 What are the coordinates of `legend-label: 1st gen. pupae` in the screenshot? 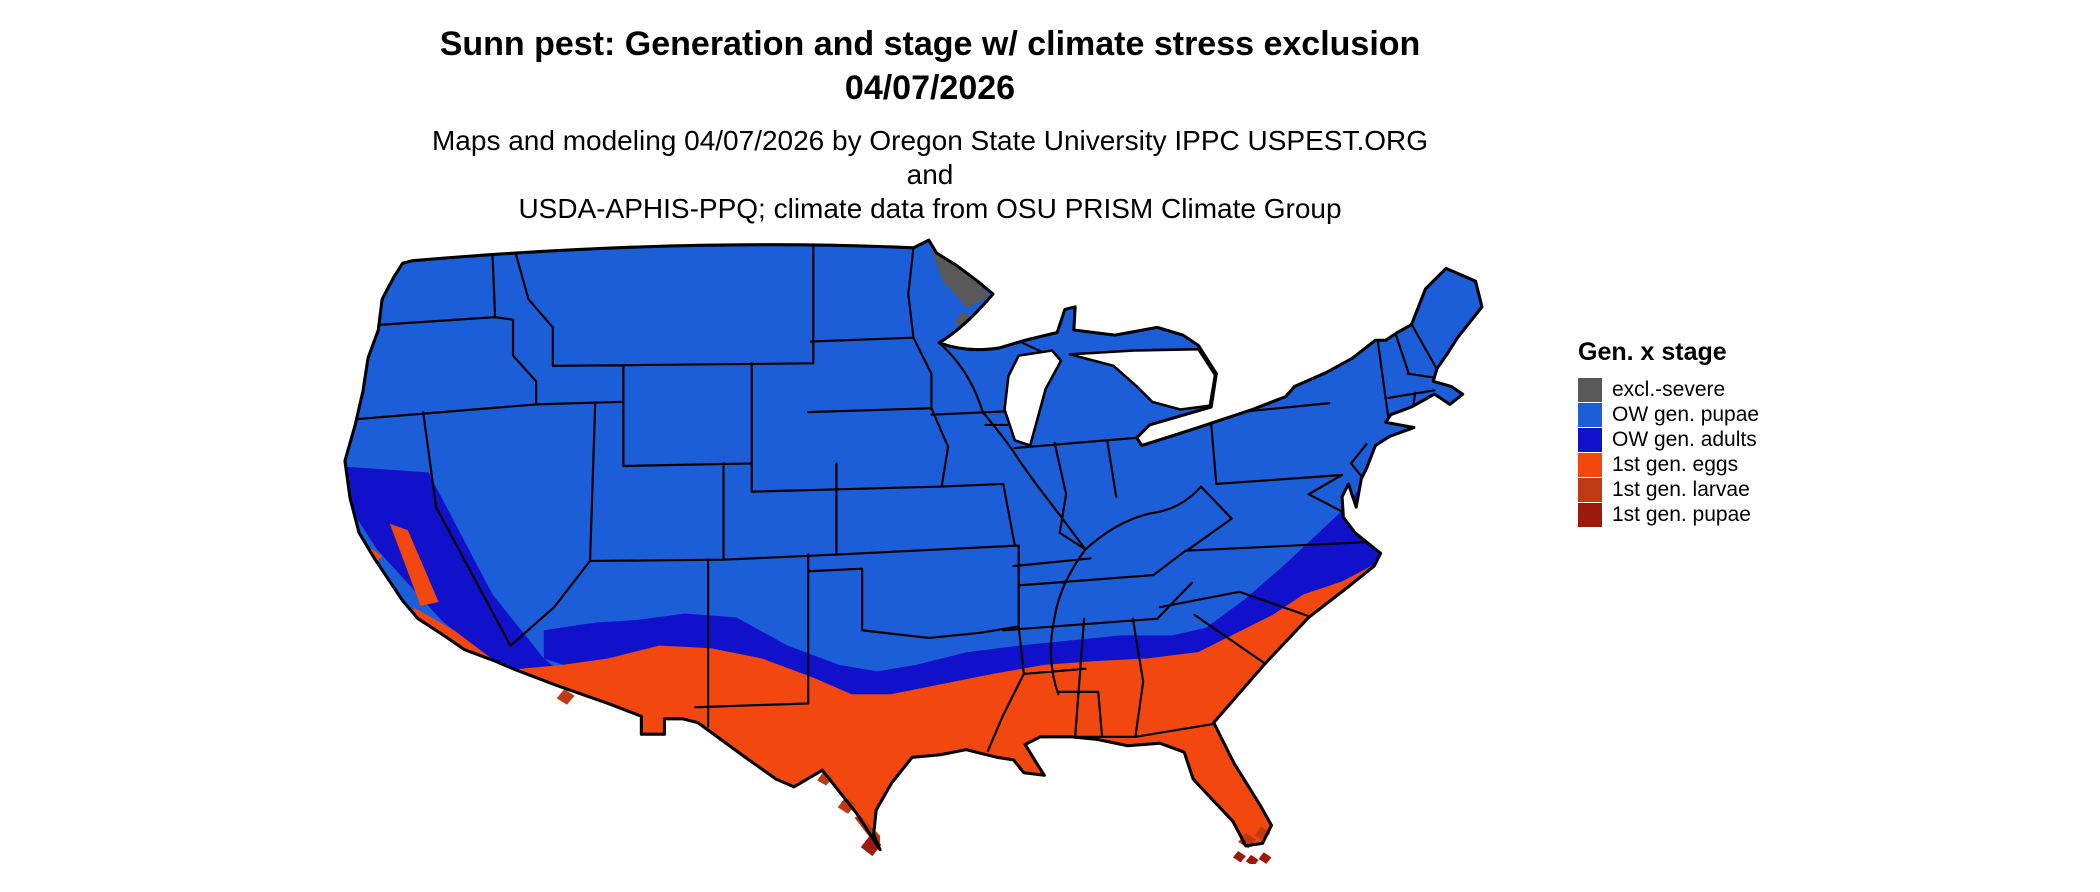 It's located at (1681, 514).